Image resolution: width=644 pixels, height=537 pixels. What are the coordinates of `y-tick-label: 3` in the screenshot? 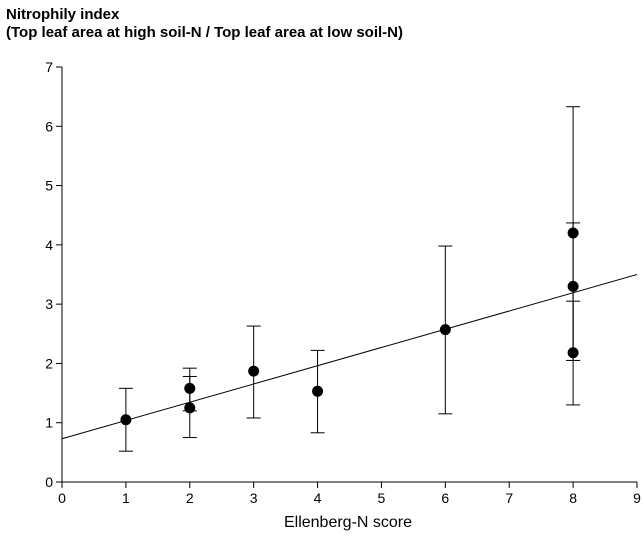 It's located at (49, 304).